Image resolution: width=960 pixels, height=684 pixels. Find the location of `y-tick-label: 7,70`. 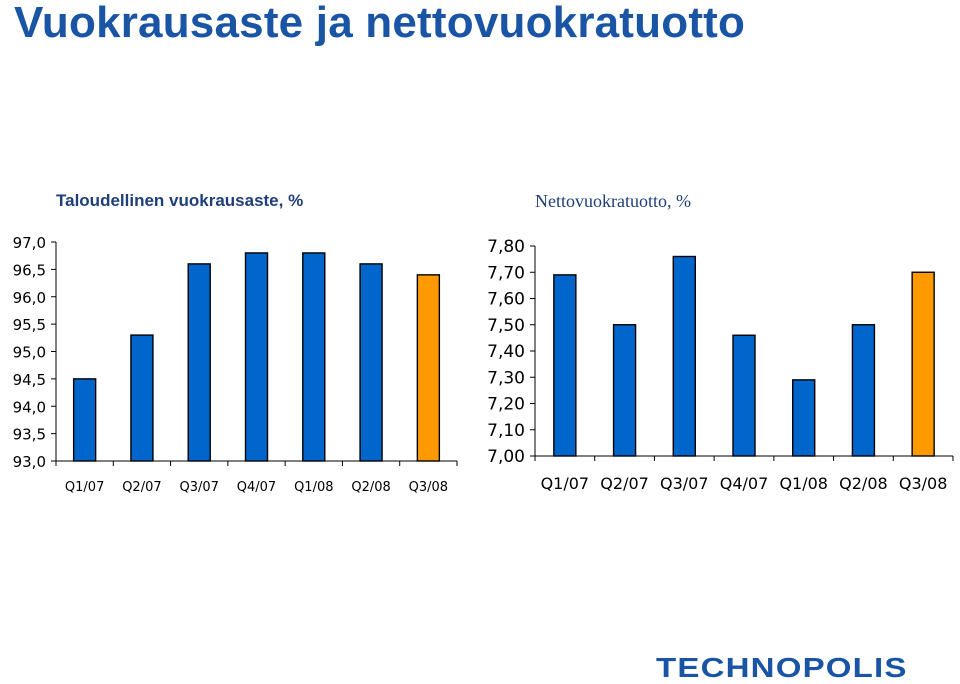

y-tick-label: 7,70 is located at coordinates (506, 273).